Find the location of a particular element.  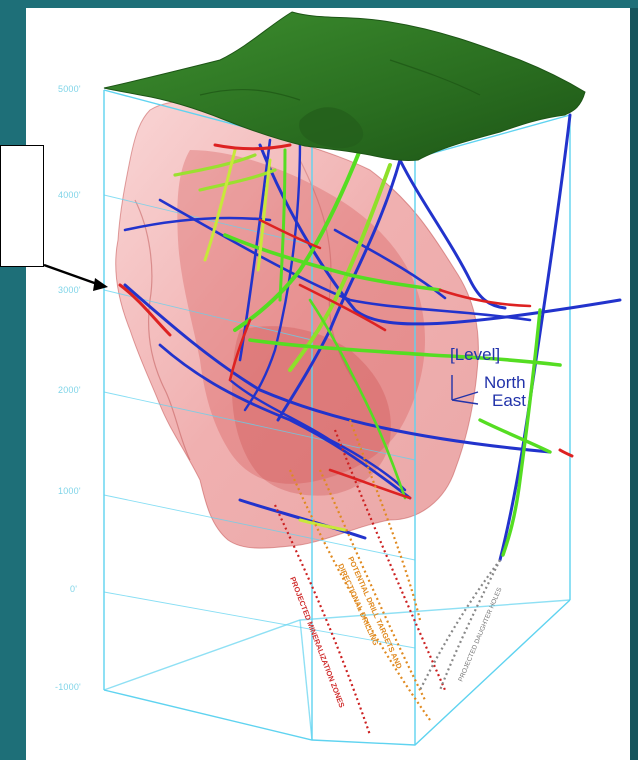

callout-box is located at coordinates (22, 206).